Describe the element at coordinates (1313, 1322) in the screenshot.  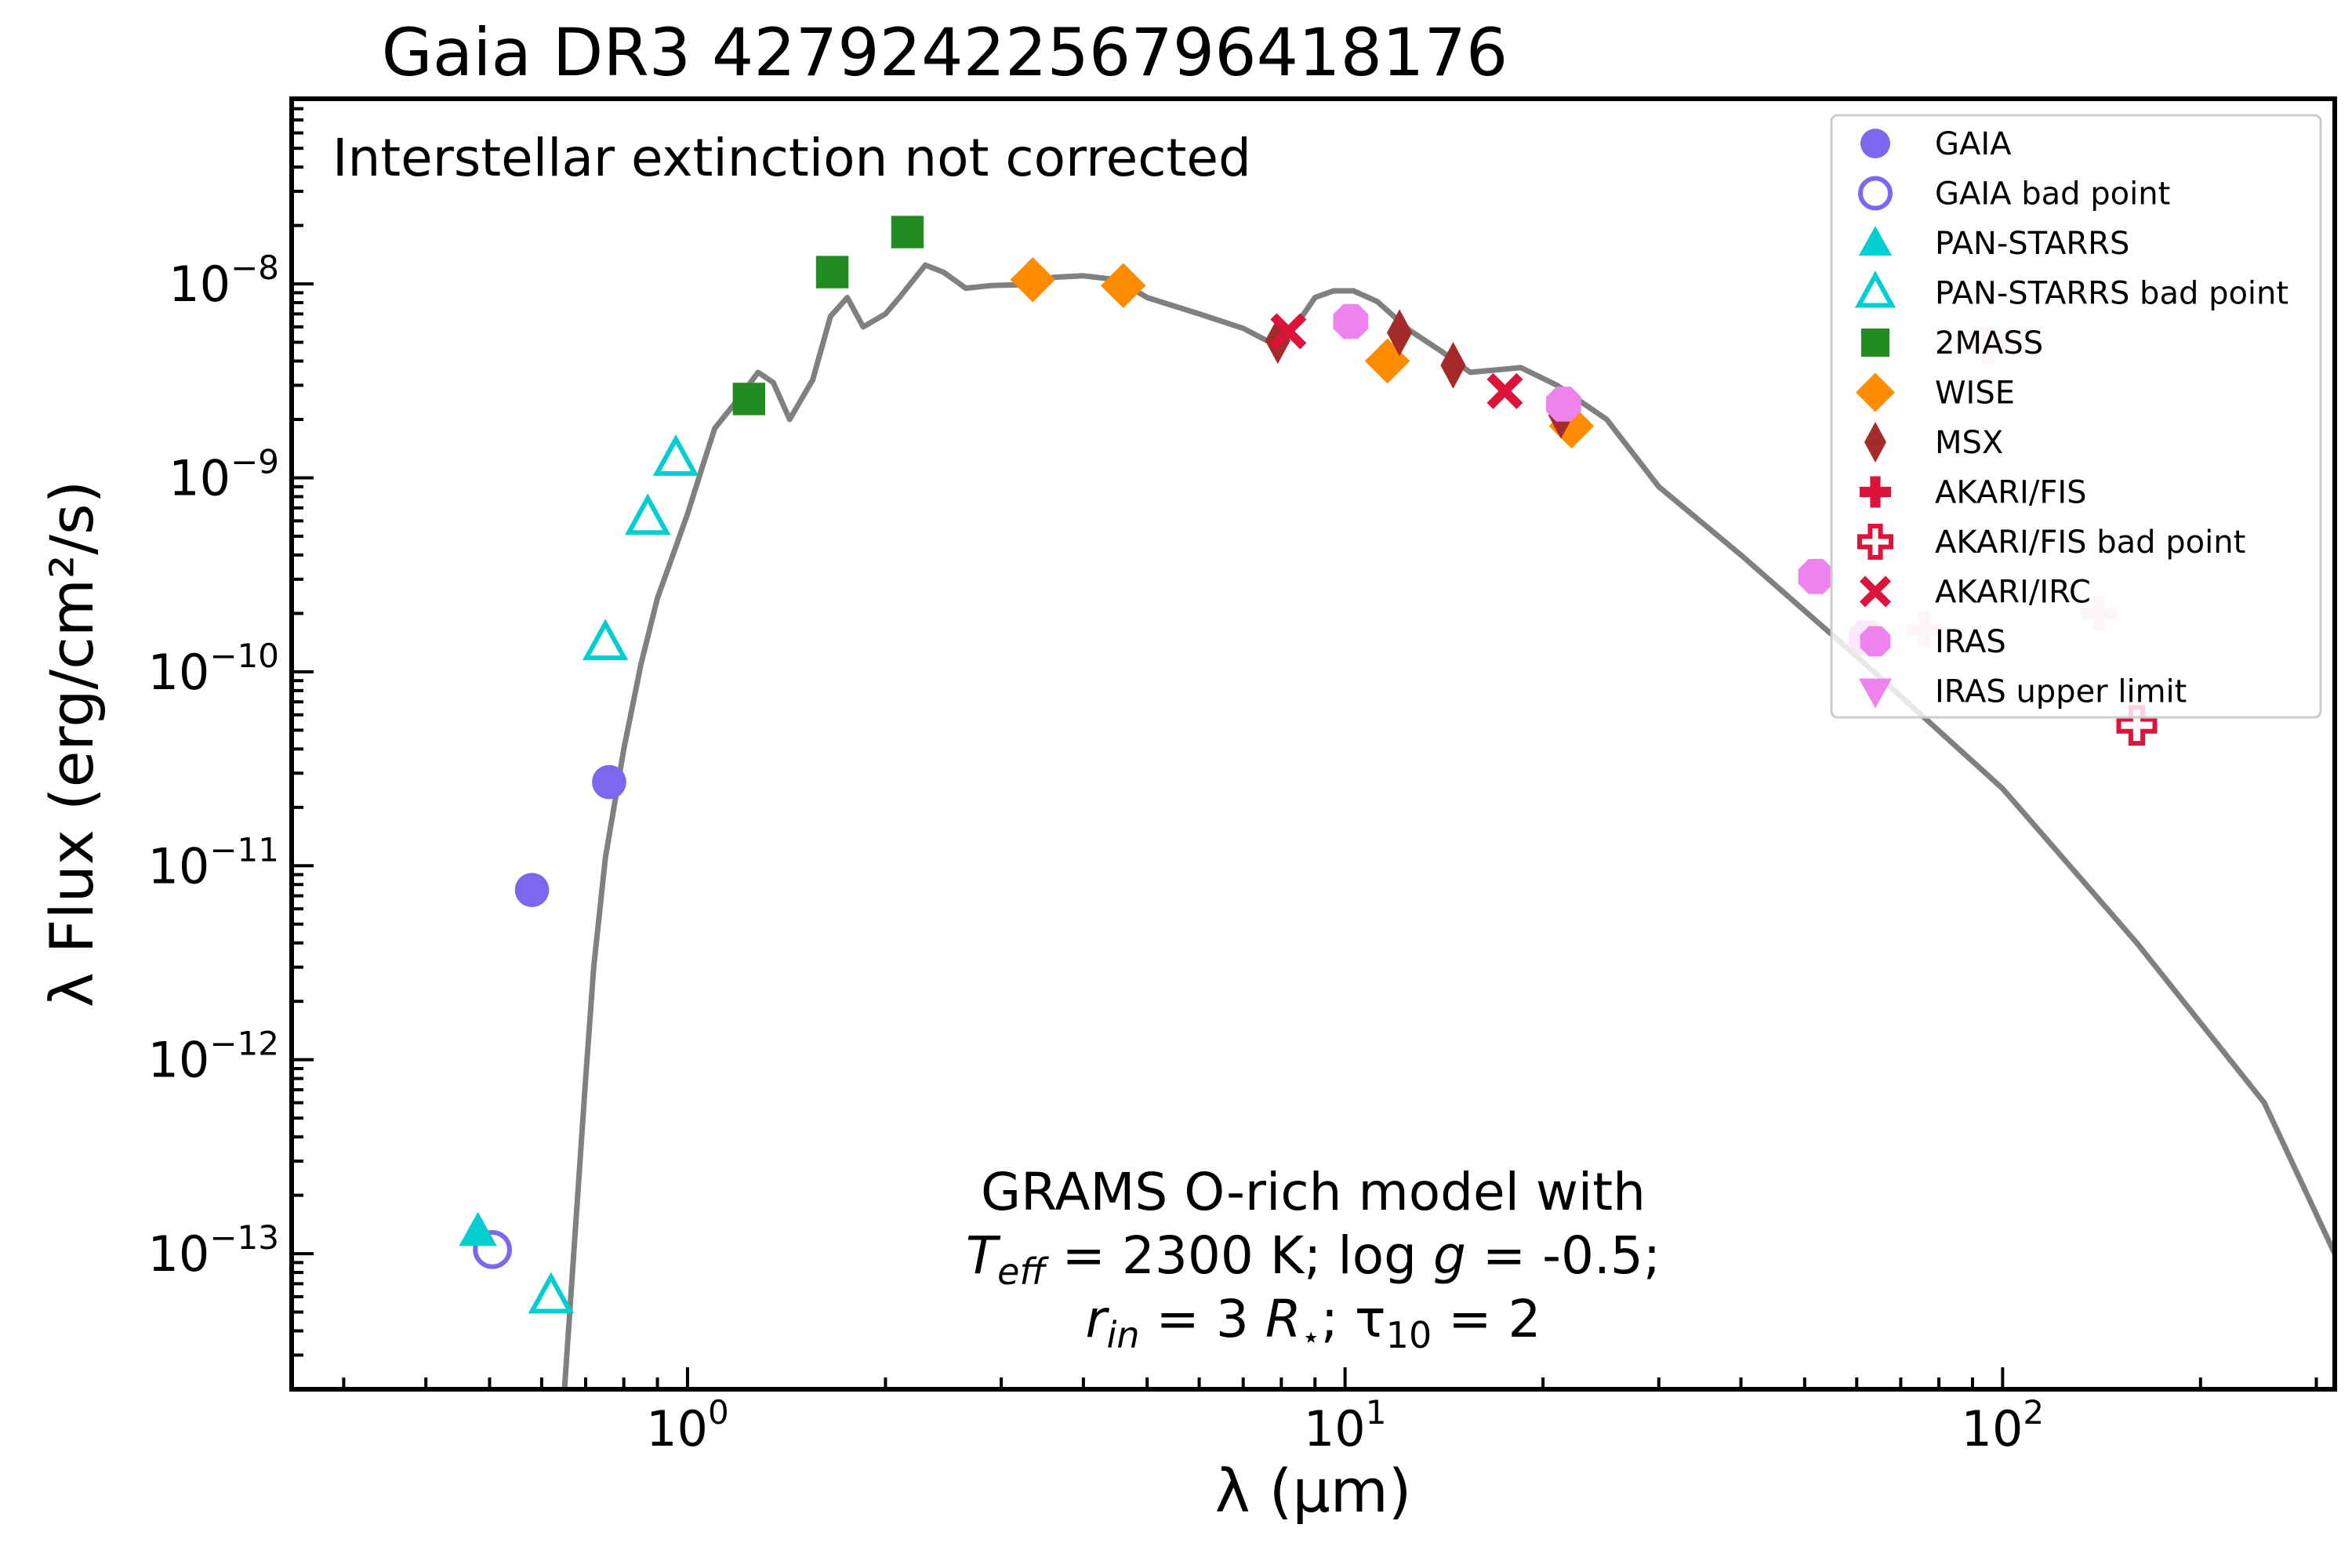
I see `model-line-3: rin = 3 R⋆; τ10 = 2` at that location.